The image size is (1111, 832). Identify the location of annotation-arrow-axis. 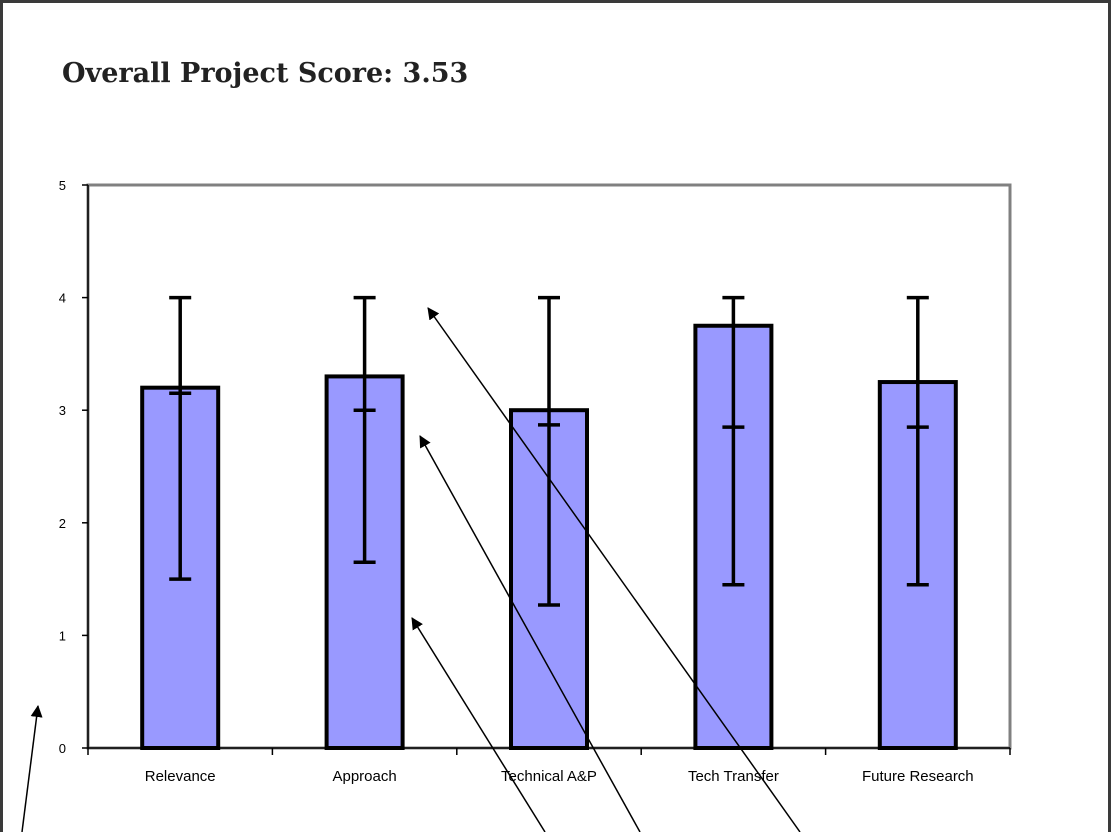
(32, 768).